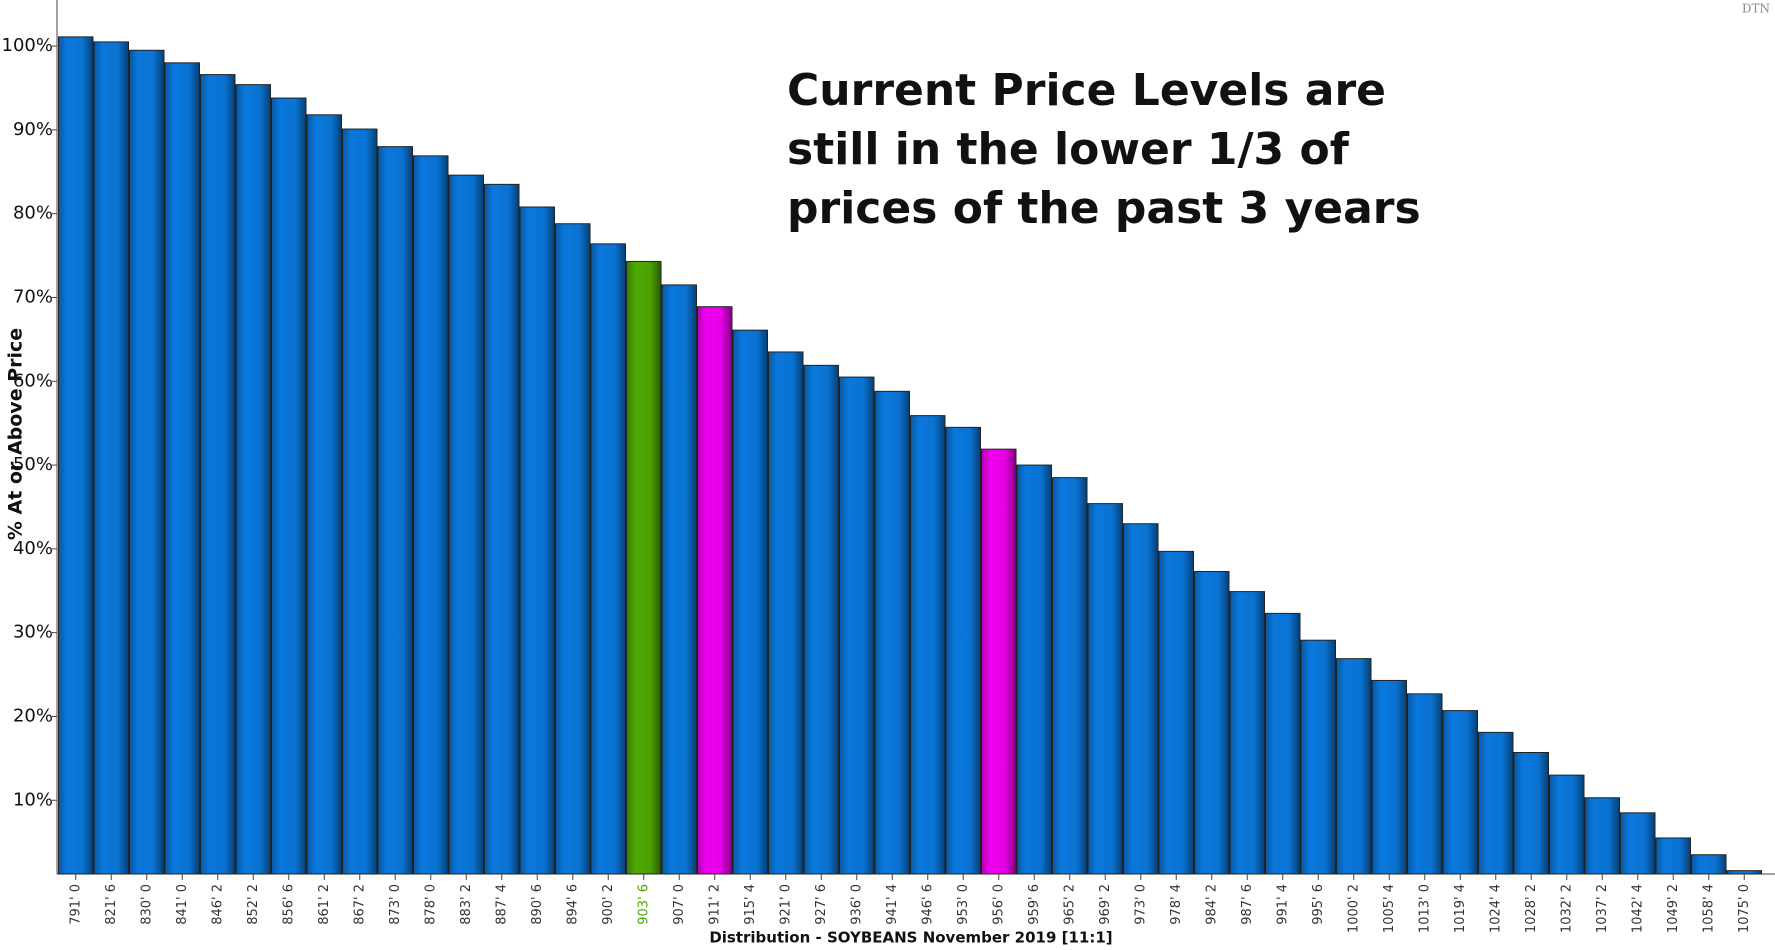  What do you see at coordinates (33, 129) in the screenshot?
I see `y-tick-label: 90%` at bounding box center [33, 129].